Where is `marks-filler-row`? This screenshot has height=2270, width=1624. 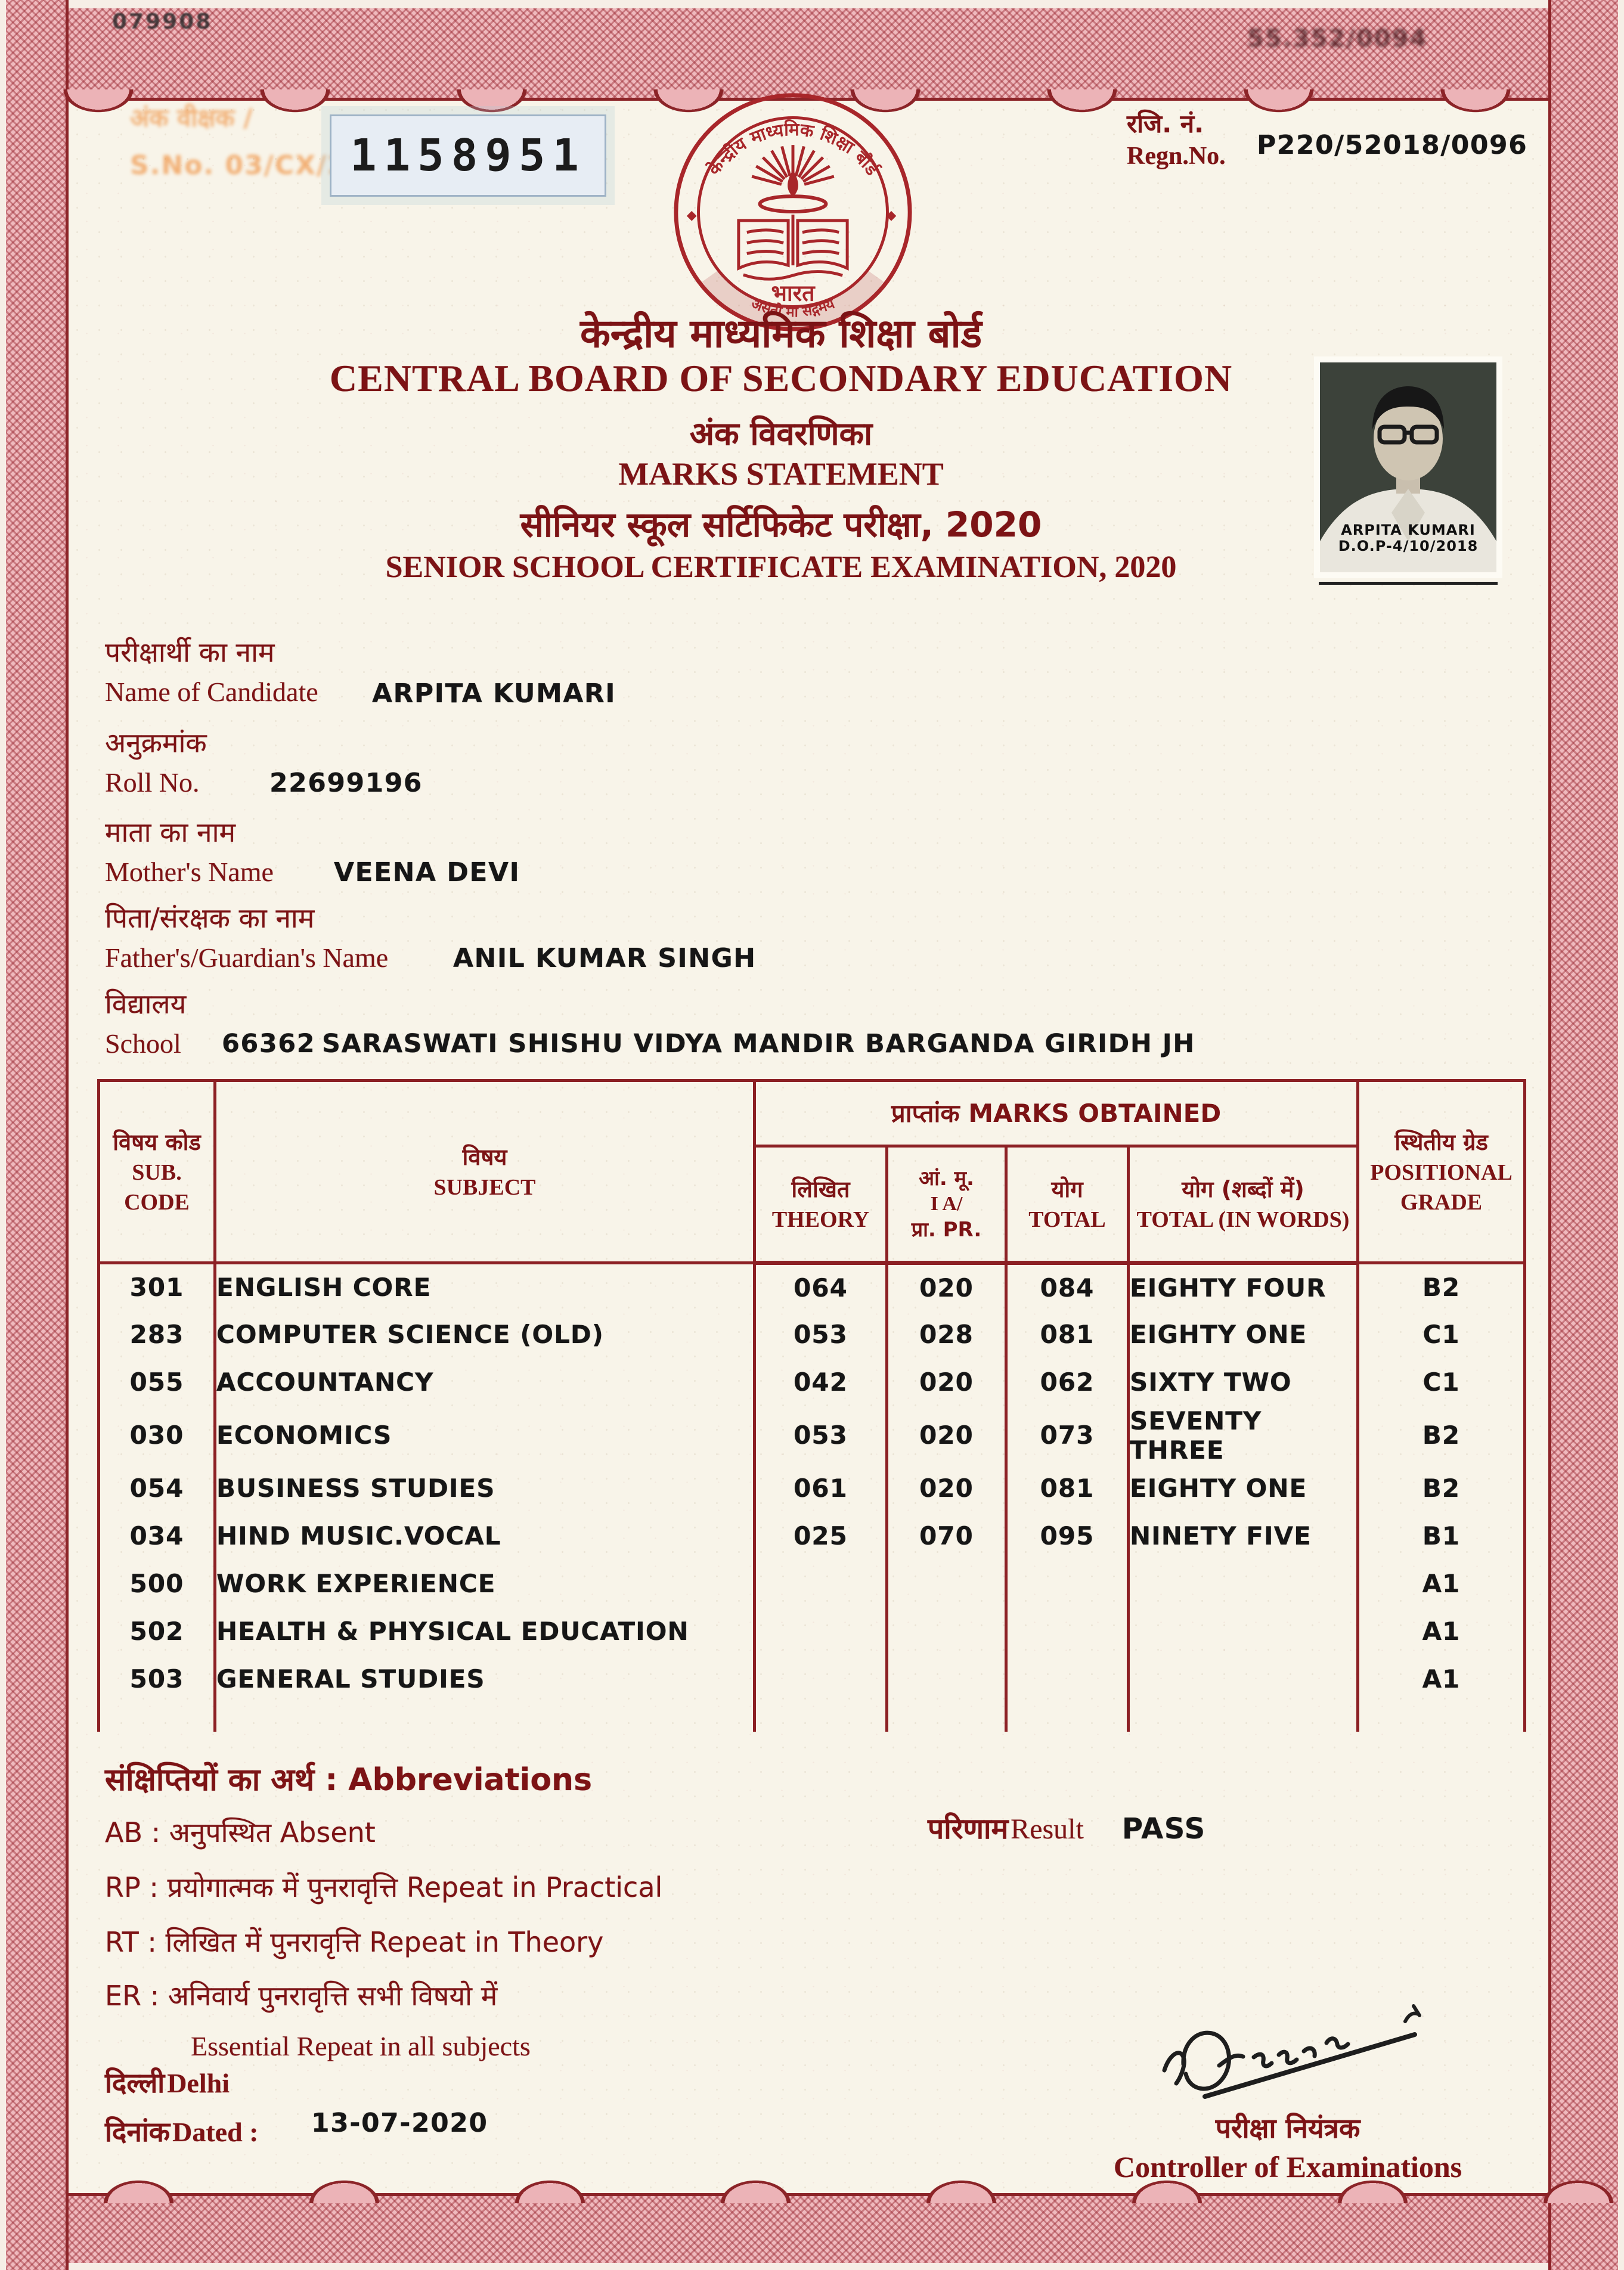
marks-filler-row is located at coordinates (812, 1717).